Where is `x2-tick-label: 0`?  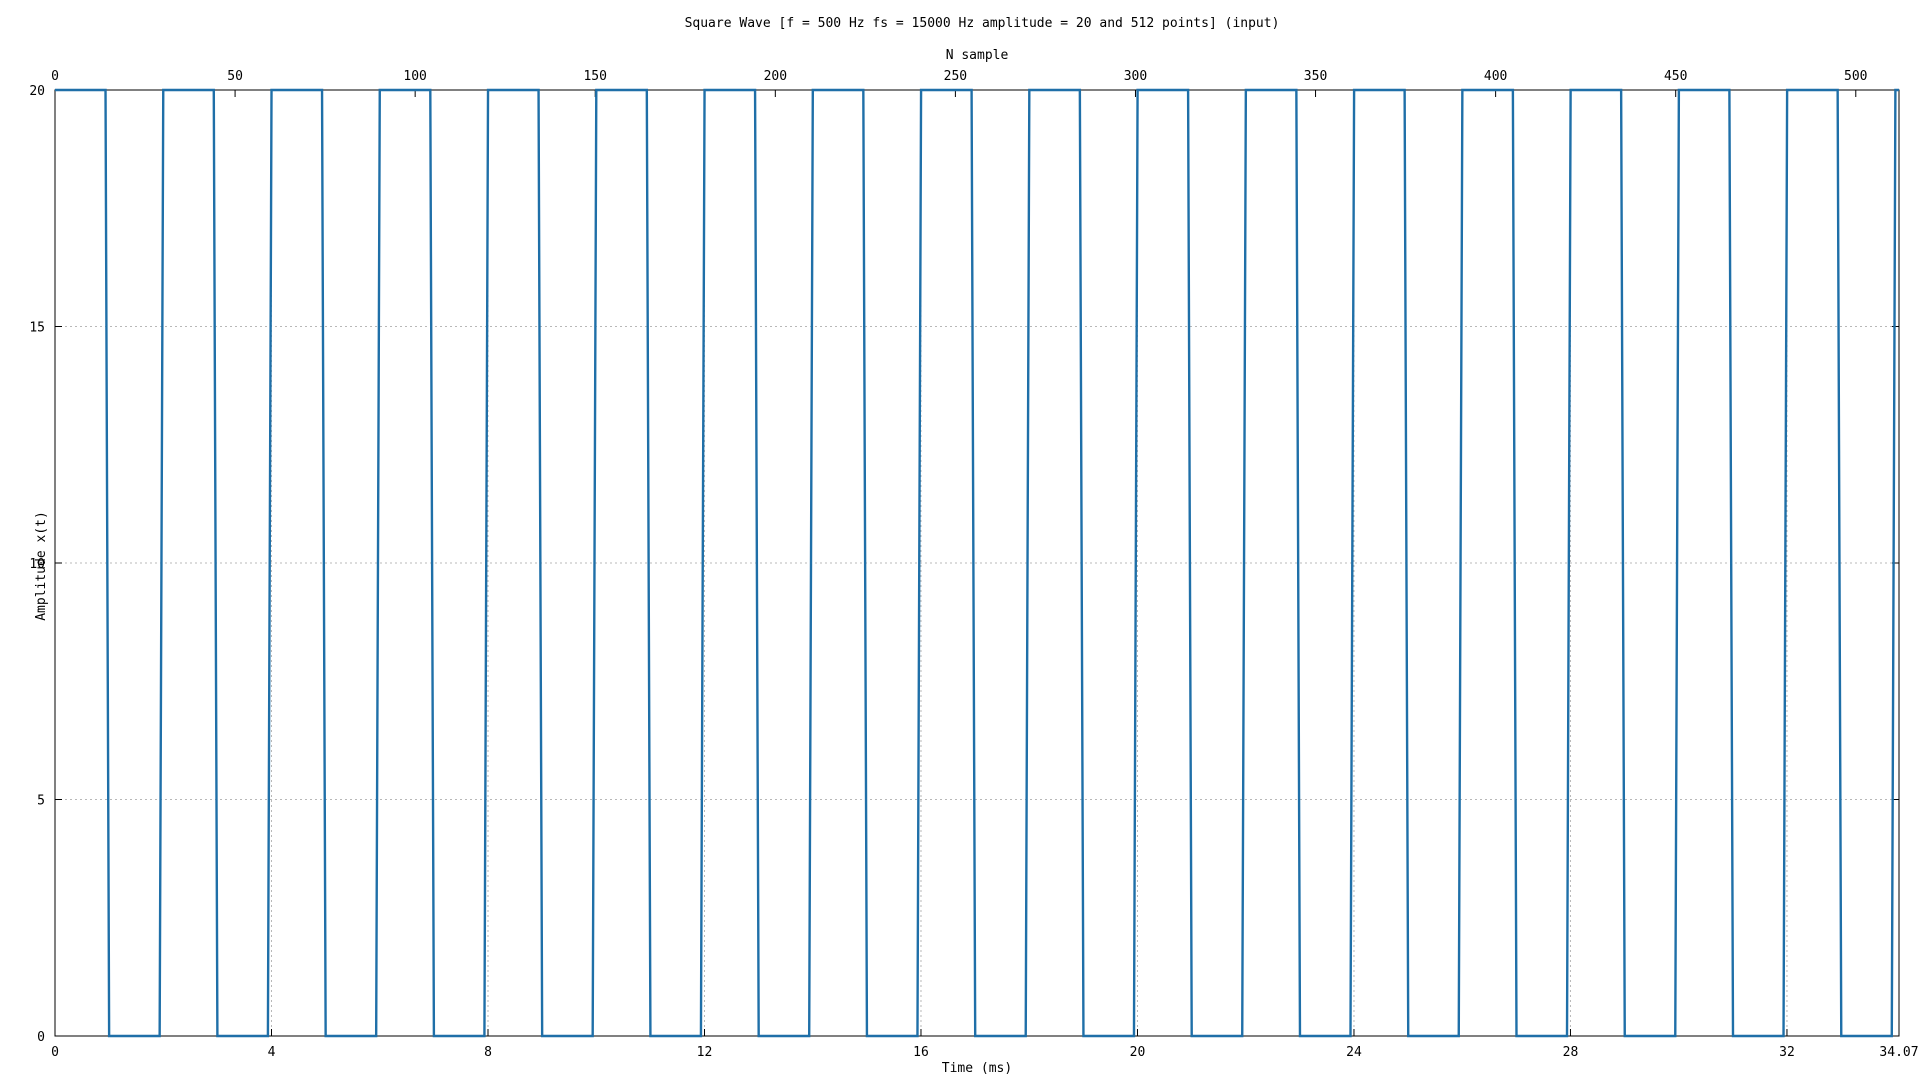 x2-tick-label: 0 is located at coordinates (55, 76).